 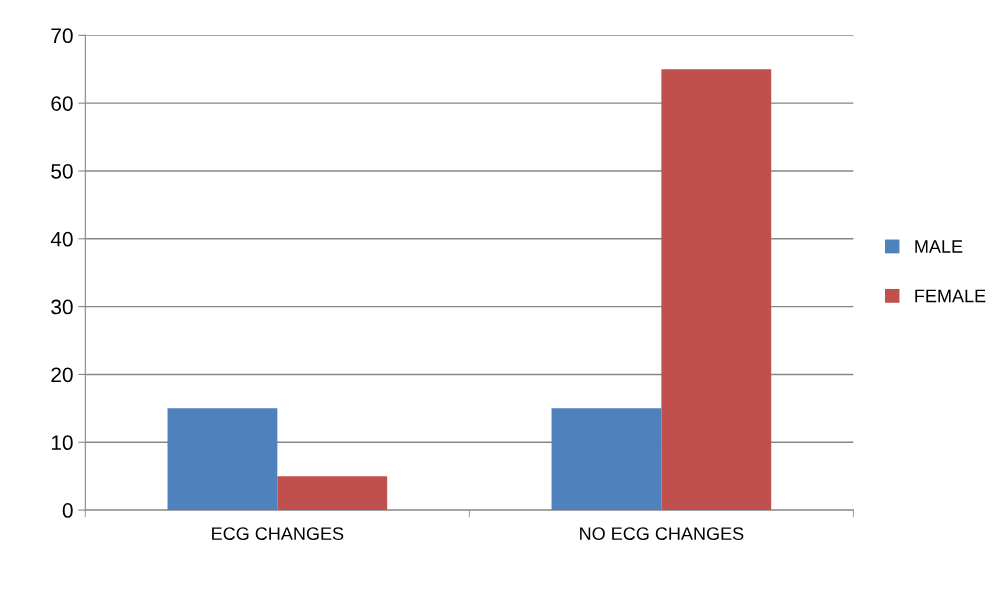 I want to click on y-tick-label: 0, so click(x=67, y=510).